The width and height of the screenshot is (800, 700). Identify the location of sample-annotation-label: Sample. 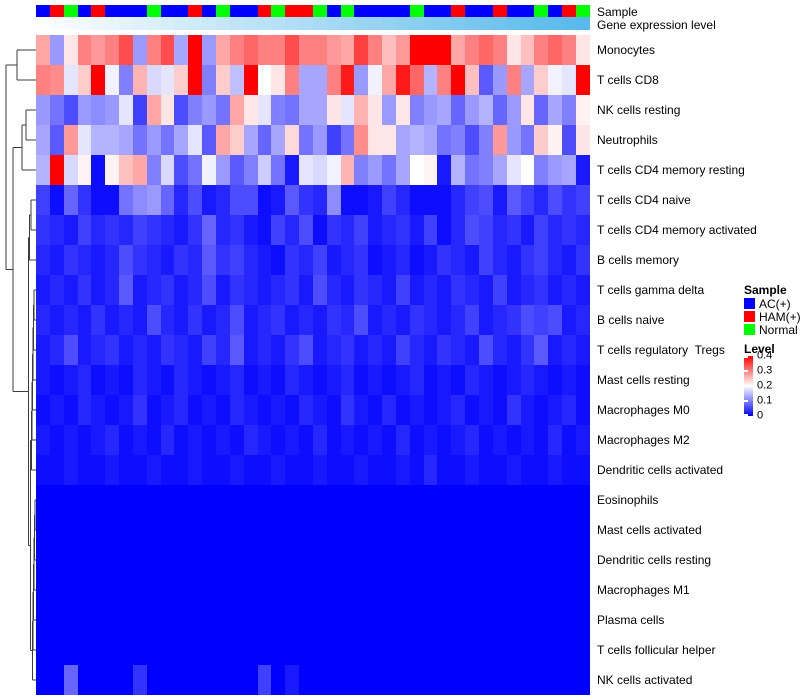
(617, 12).